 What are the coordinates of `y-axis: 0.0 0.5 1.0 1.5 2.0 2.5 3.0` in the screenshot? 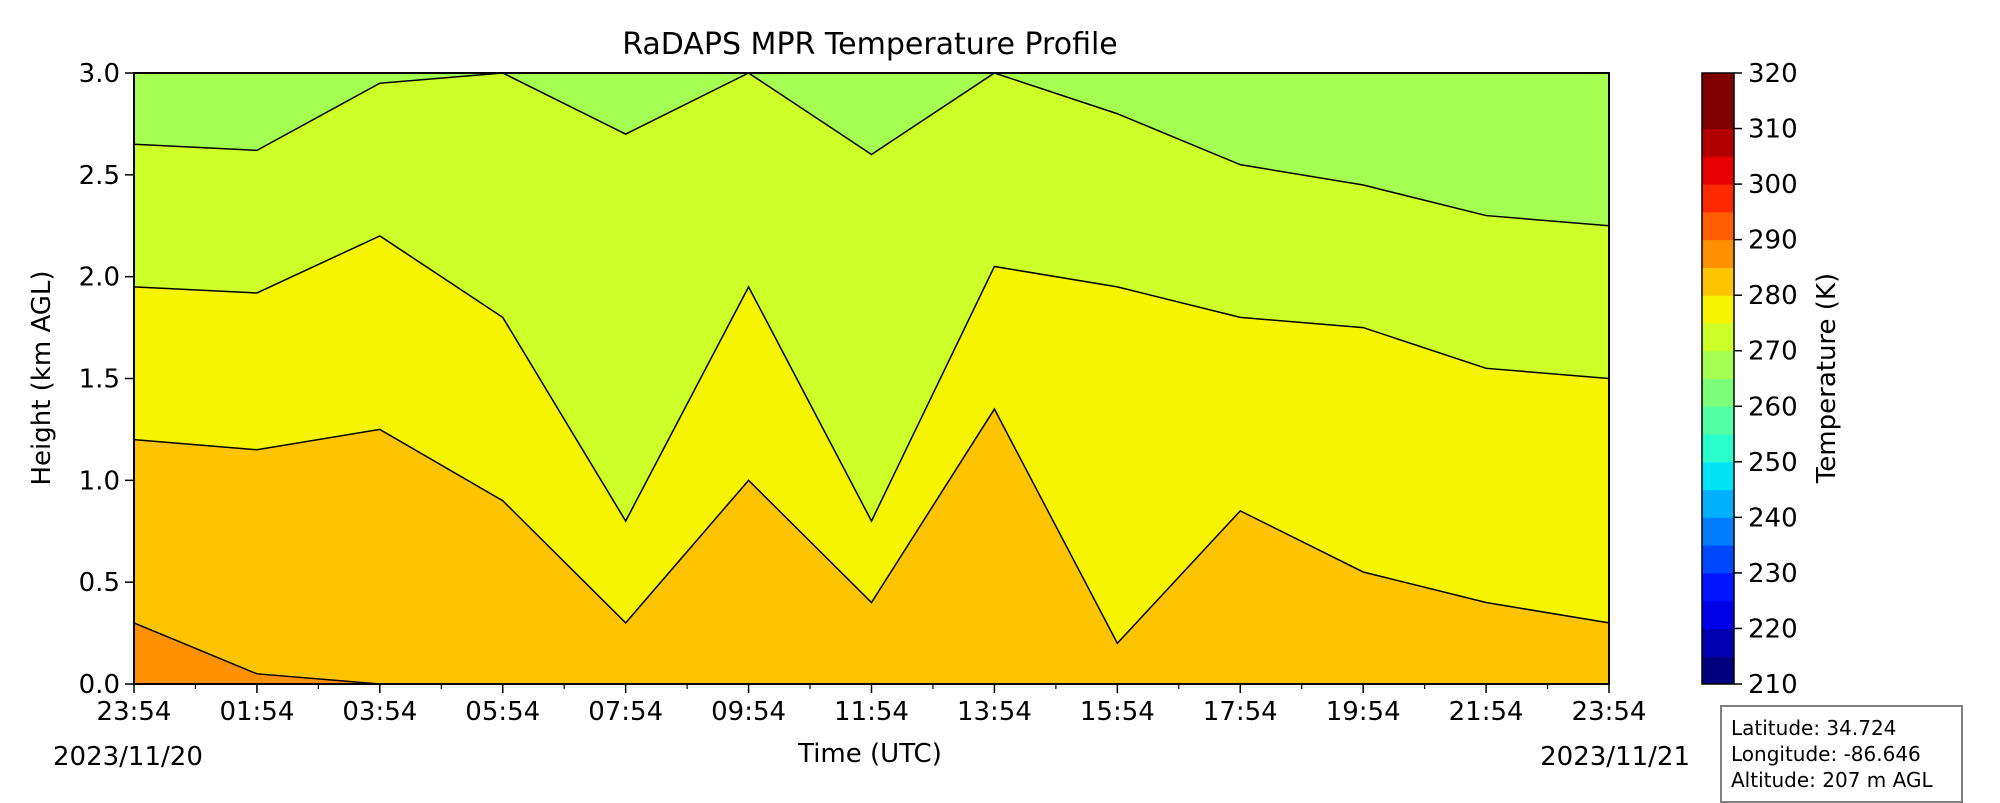 It's located at (106, 379).